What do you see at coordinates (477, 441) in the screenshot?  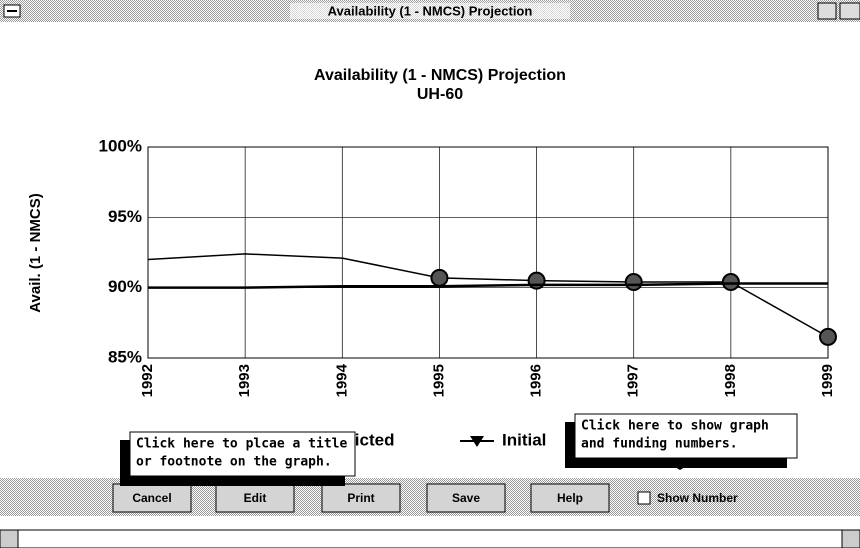 I see `legend-marker` at bounding box center [477, 441].